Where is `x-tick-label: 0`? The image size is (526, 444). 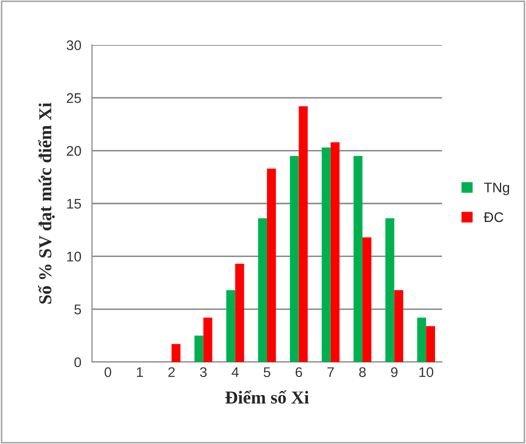
x-tick-label: 0 is located at coordinates (108, 372).